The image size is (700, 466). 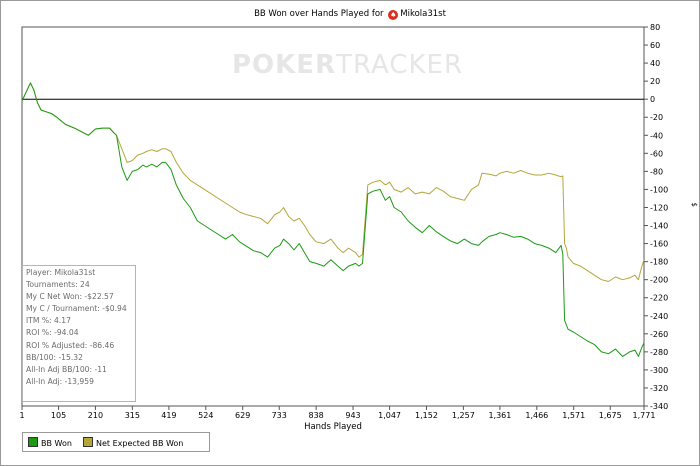 What do you see at coordinates (70, 297) in the screenshot?
I see `stats-line: My C Net Won: -$22.57` at bounding box center [70, 297].